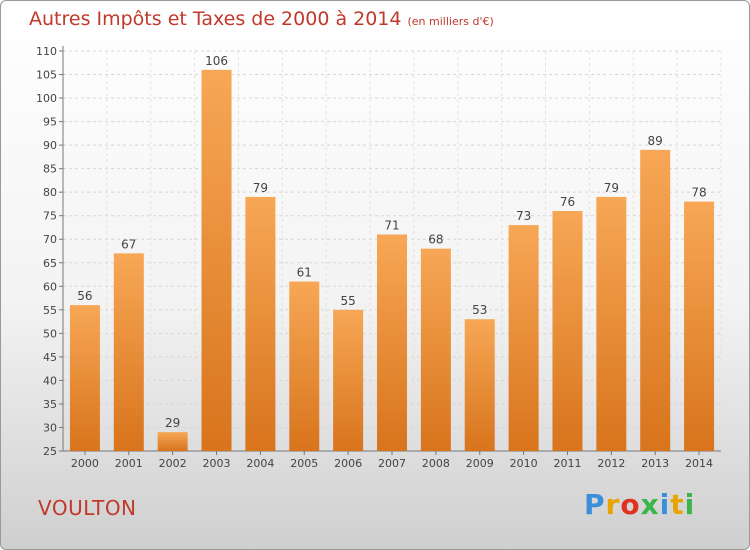 The width and height of the screenshot is (750, 550). Describe the element at coordinates (172, 441) in the screenshot. I see `bar-2002` at that location.